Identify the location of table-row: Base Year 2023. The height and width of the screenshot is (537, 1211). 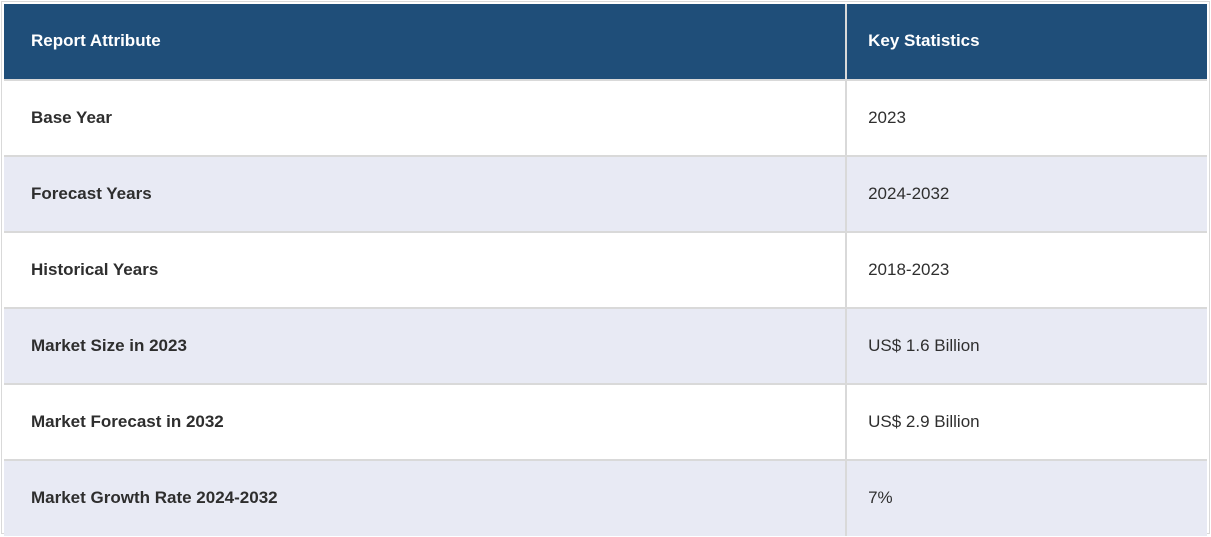
(605, 118).